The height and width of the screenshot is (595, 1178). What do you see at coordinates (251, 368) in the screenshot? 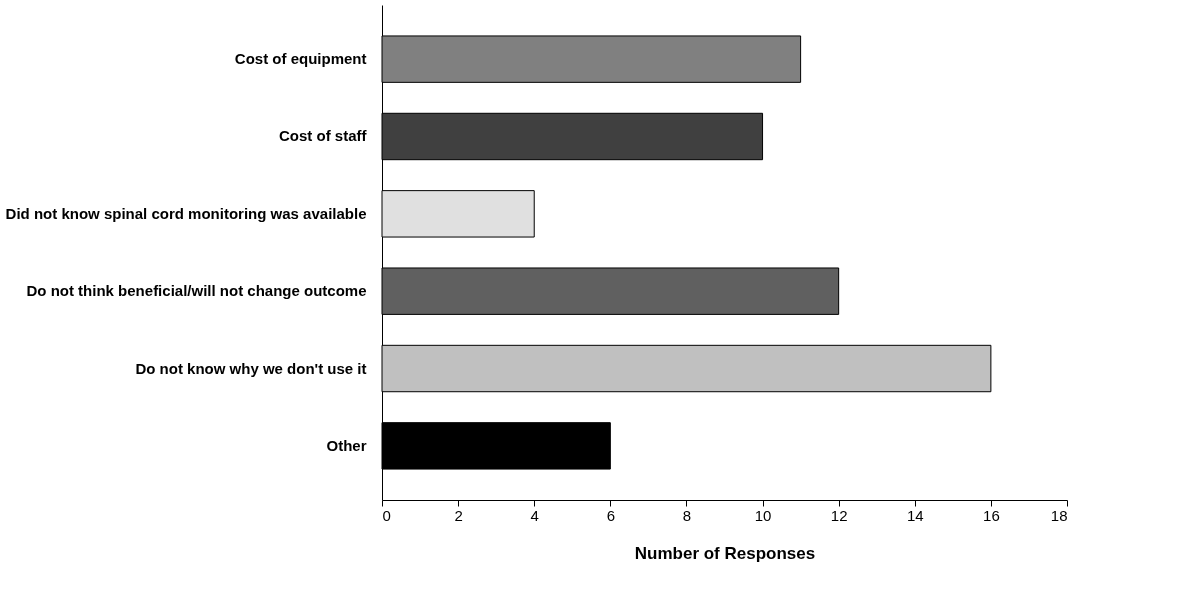
I see `y-tick-label: Do not know why we don't use it` at bounding box center [251, 368].